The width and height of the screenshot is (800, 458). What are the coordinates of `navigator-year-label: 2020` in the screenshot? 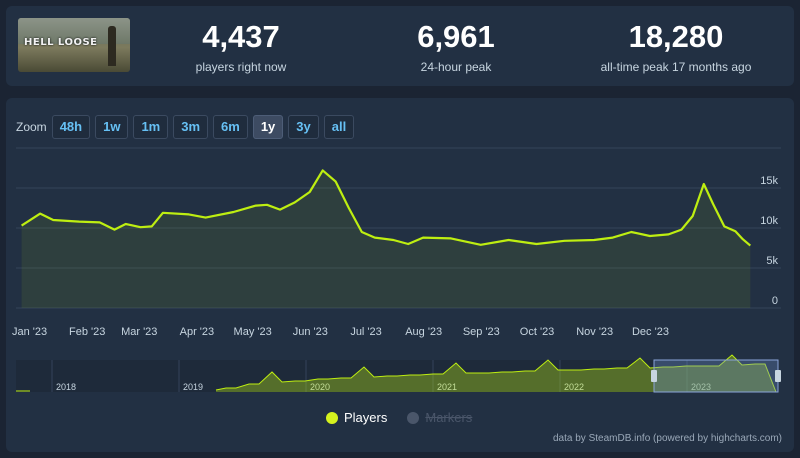 It's located at (320, 387).